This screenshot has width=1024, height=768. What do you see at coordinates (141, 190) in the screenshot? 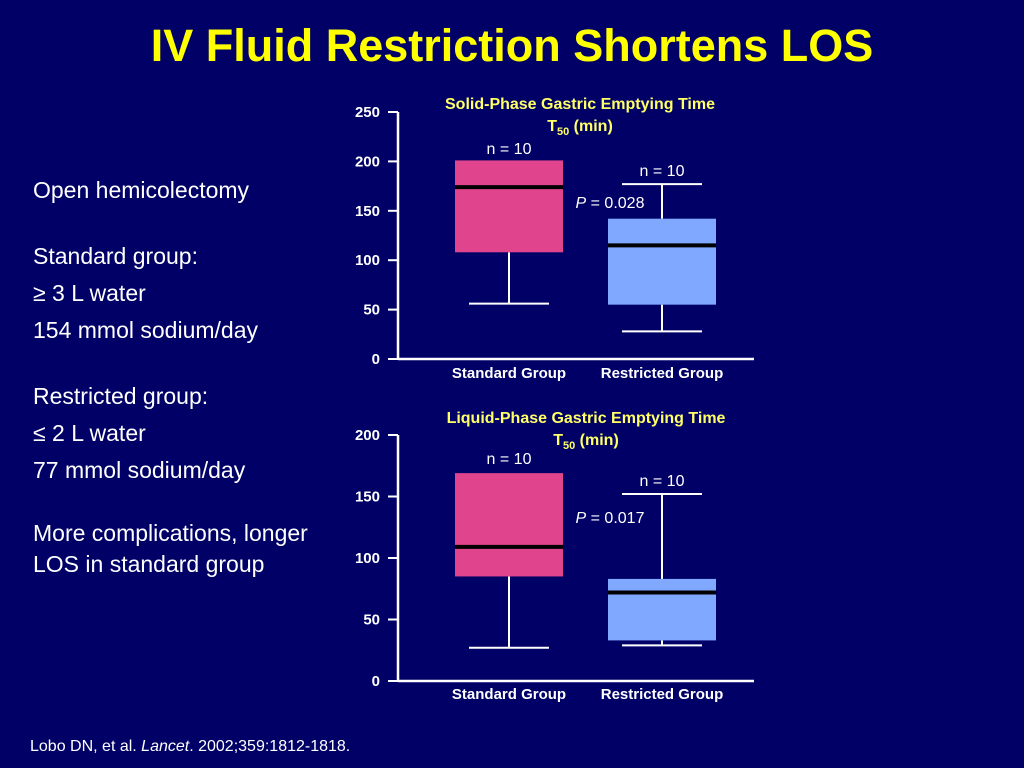
I see `bullet-procedure: Open hemicolectomy` at bounding box center [141, 190].